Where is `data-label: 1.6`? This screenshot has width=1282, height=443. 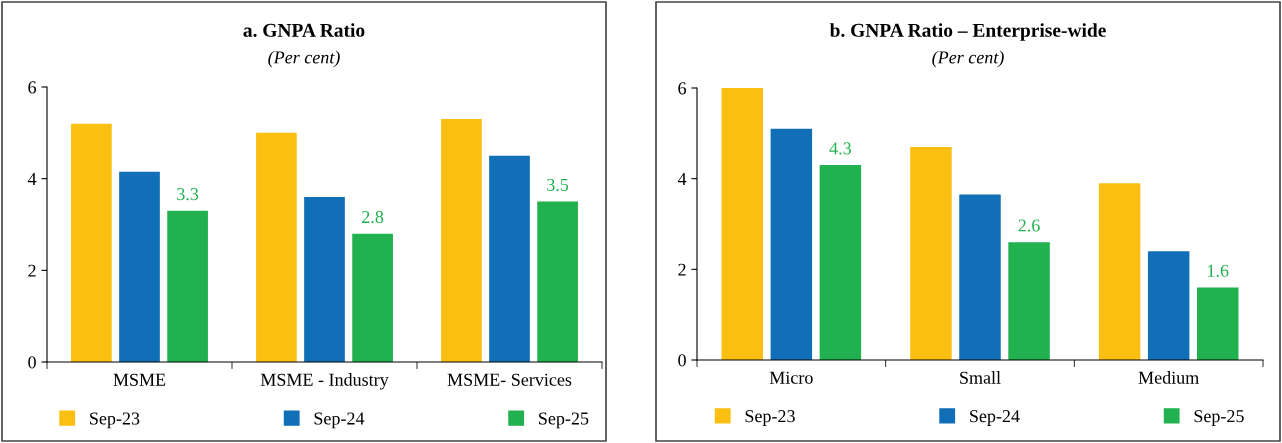
data-label: 1.6 is located at coordinates (1218, 270).